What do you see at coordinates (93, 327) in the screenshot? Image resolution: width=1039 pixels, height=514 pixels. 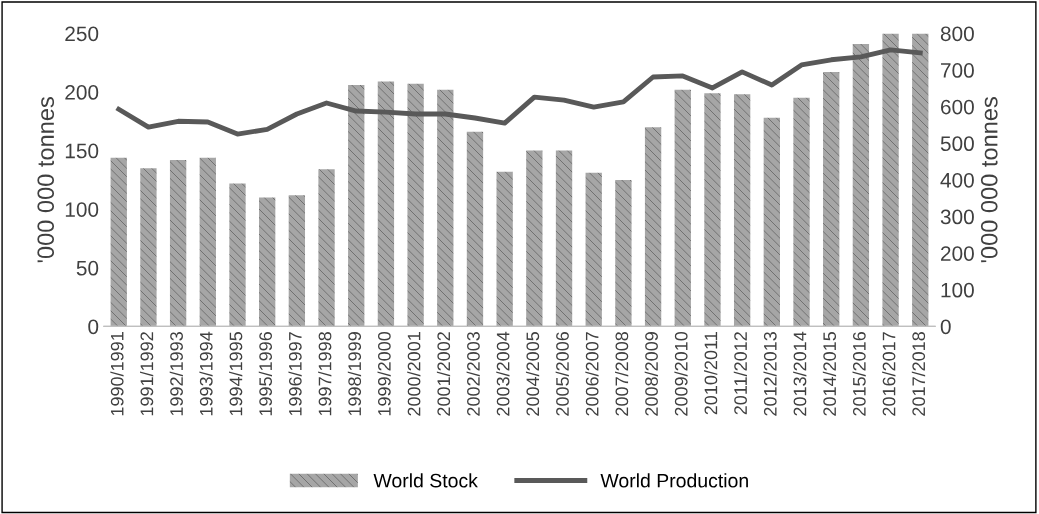 I see `y-tick-label: 0` at bounding box center [93, 327].